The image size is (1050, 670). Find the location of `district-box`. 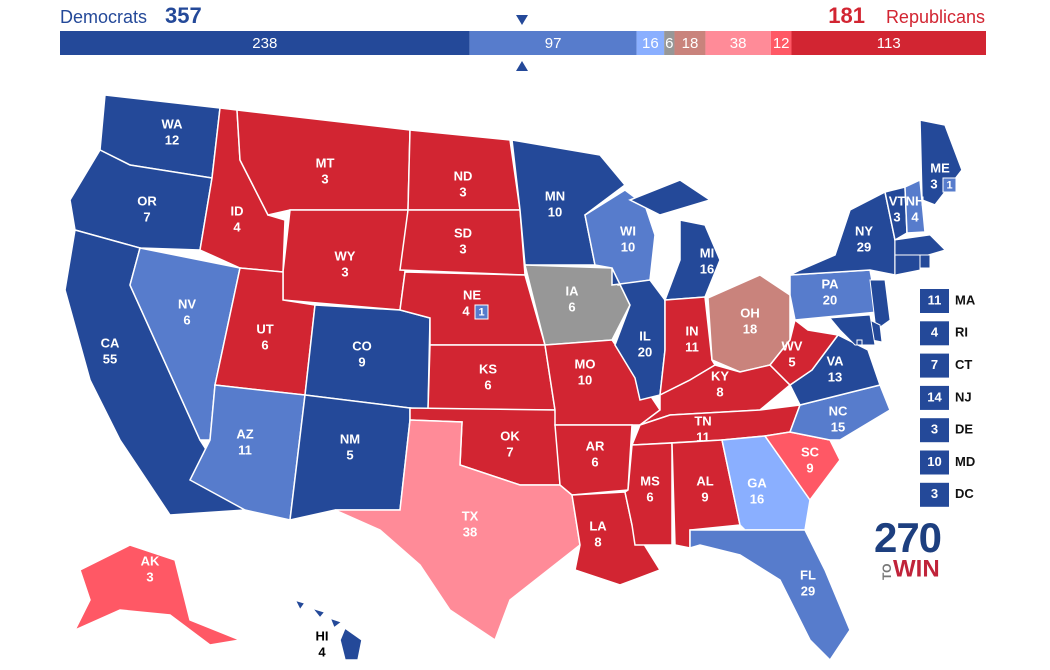

district-box is located at coordinates (949, 185).